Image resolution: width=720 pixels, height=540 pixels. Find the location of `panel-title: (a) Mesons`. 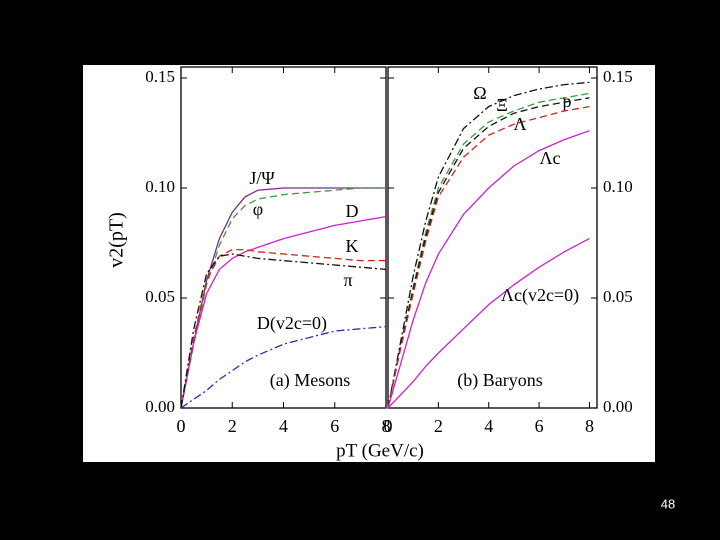

panel-title: (a) Mesons is located at coordinates (310, 380).